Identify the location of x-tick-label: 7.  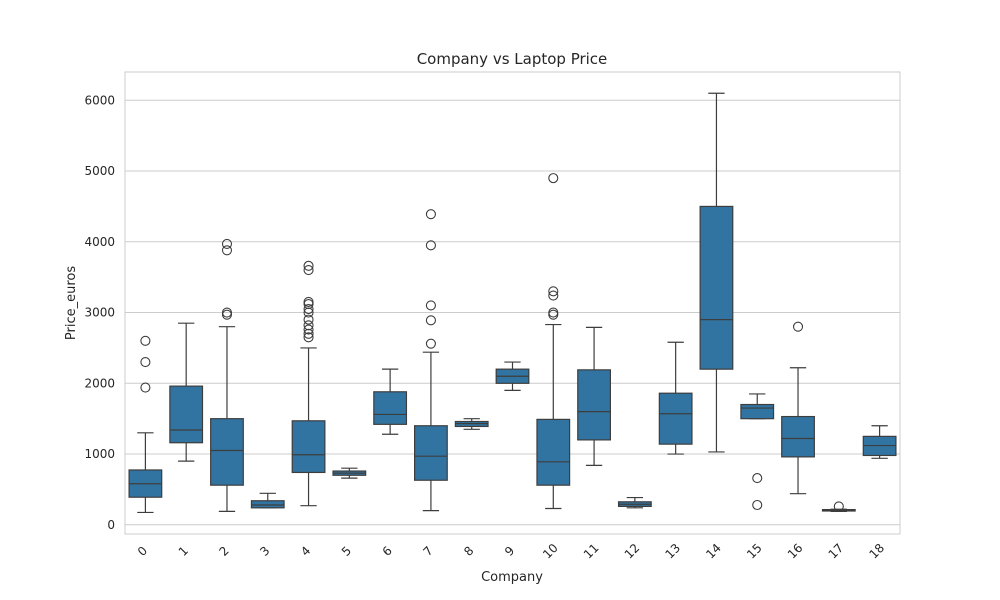
(427, 551).